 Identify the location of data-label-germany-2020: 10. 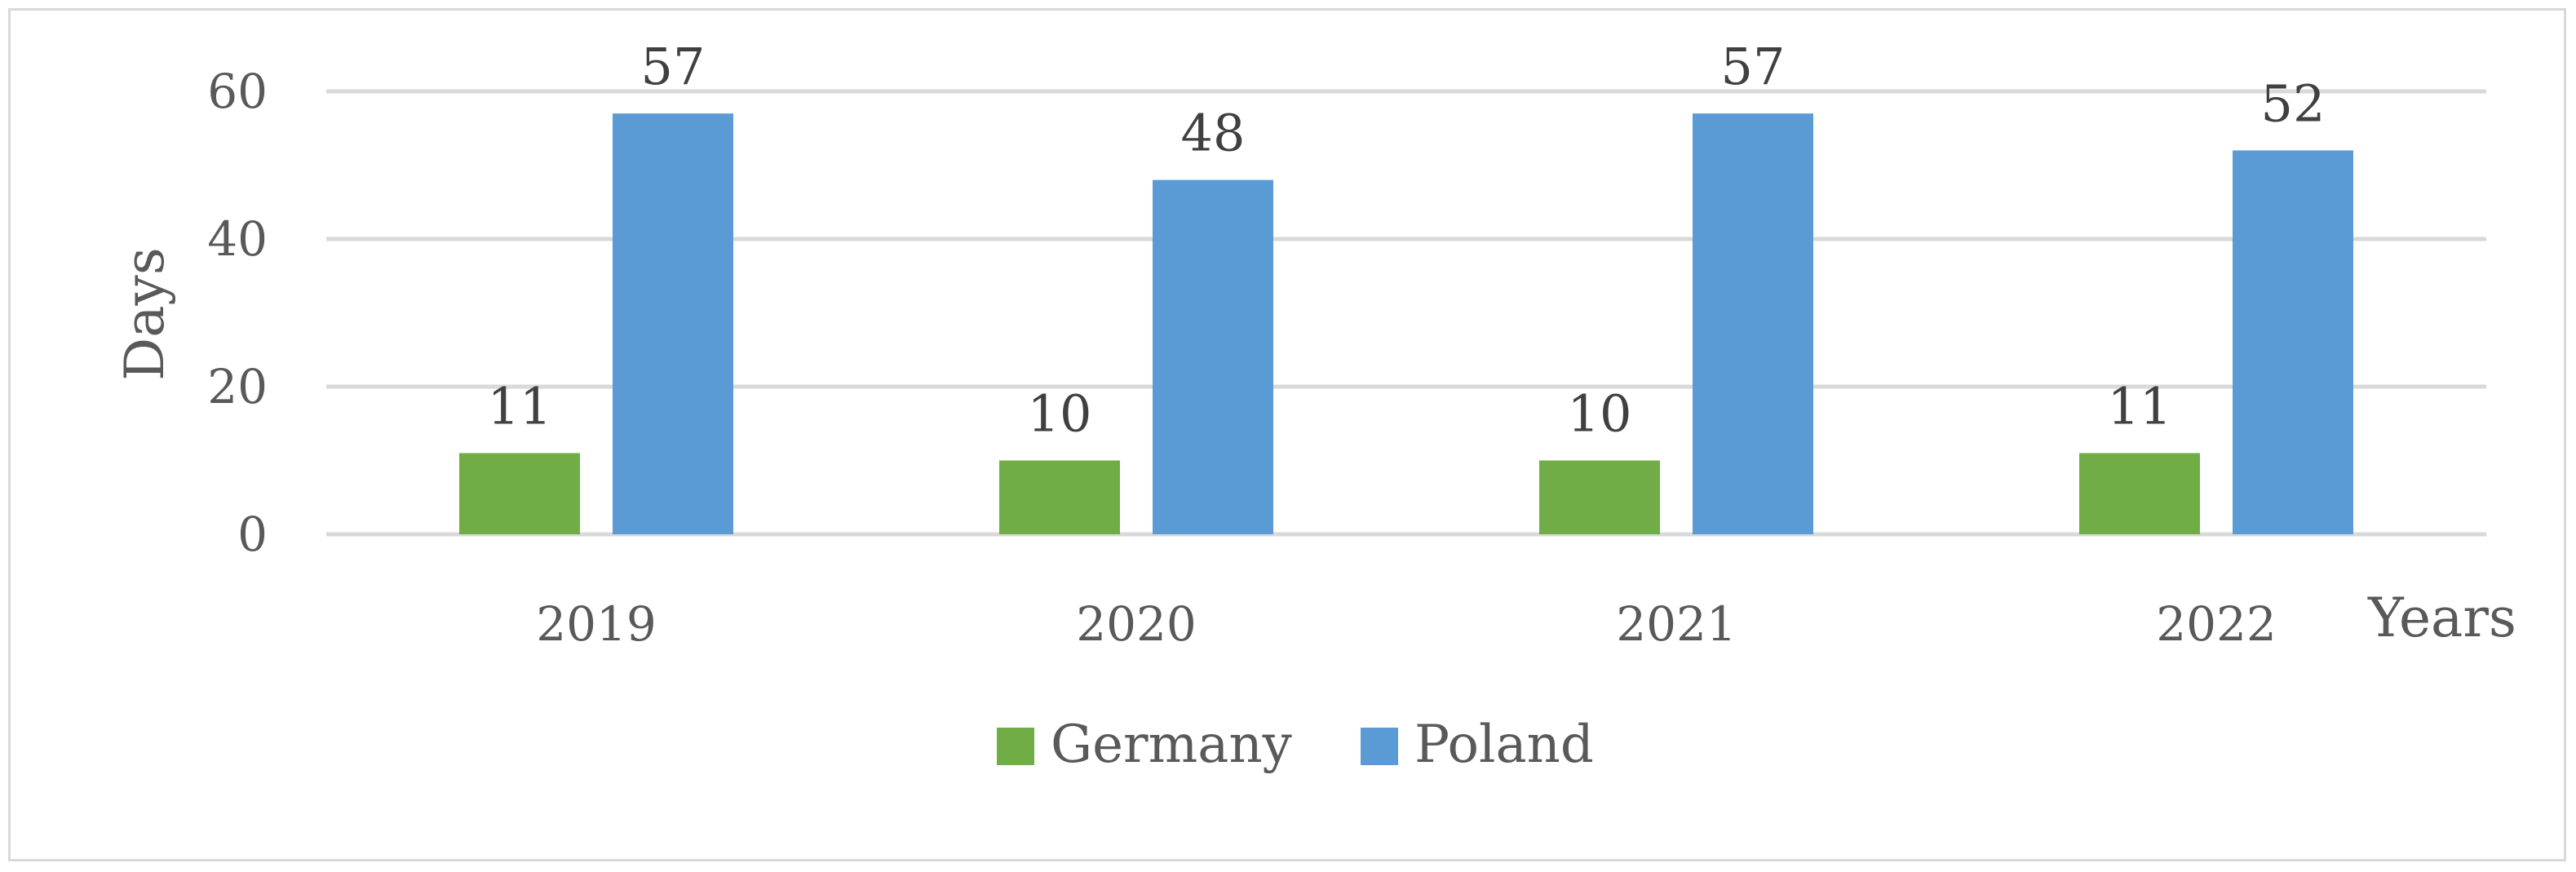
(1060, 414).